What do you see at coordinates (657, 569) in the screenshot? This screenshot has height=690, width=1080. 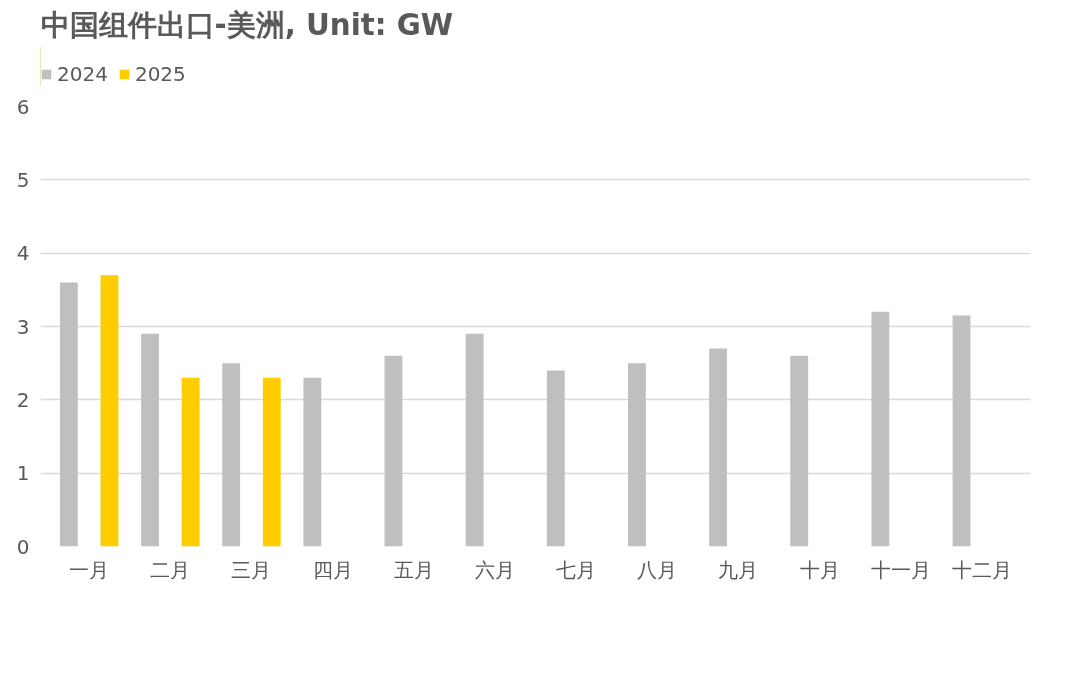 I see `x-tick-label: 八月` at bounding box center [657, 569].